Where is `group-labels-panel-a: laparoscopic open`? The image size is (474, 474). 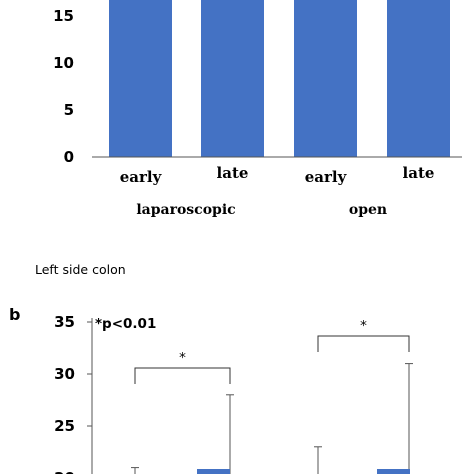
group-labels-panel-a: laparoscopic open is located at coordinates (261, 210).